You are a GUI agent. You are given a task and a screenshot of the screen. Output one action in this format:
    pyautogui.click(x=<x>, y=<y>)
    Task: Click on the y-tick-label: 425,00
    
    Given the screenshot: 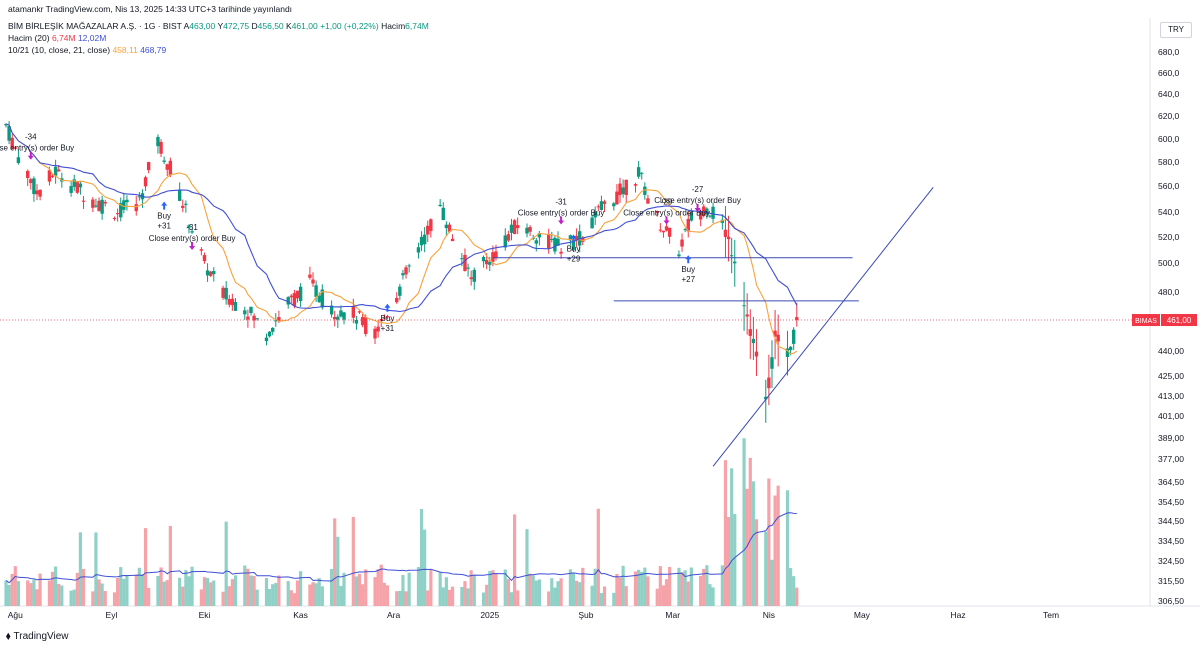 What is the action you would take?
    pyautogui.click(x=1171, y=376)
    